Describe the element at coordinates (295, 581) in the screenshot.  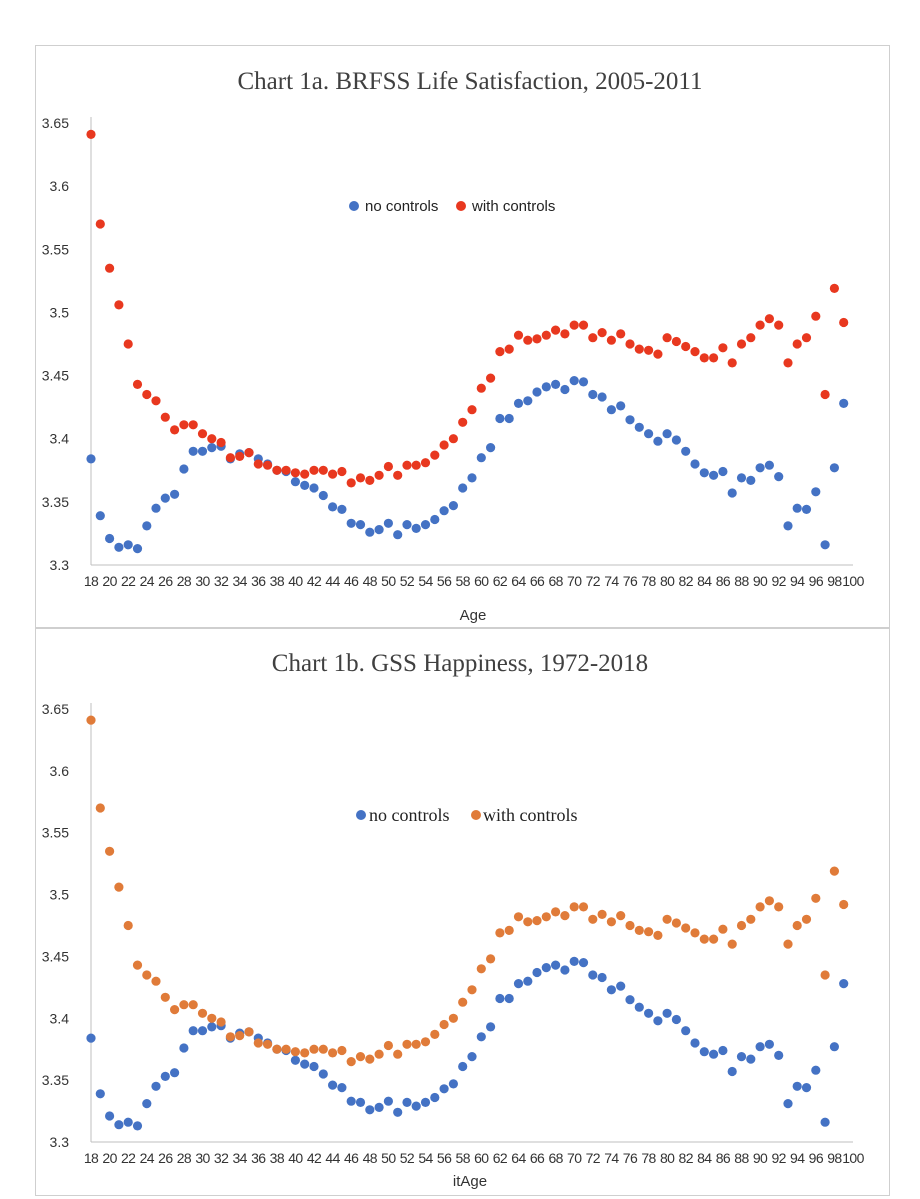
I see `x-tick-label: 40` at that location.